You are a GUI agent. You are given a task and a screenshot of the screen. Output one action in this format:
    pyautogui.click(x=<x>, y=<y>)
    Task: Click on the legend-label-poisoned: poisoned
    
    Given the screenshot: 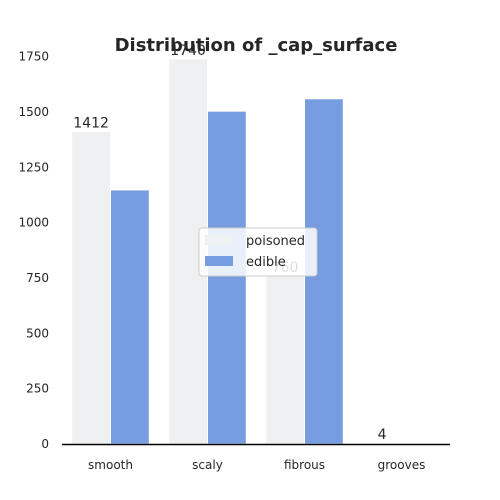 What is the action you would take?
    pyautogui.click(x=275, y=241)
    